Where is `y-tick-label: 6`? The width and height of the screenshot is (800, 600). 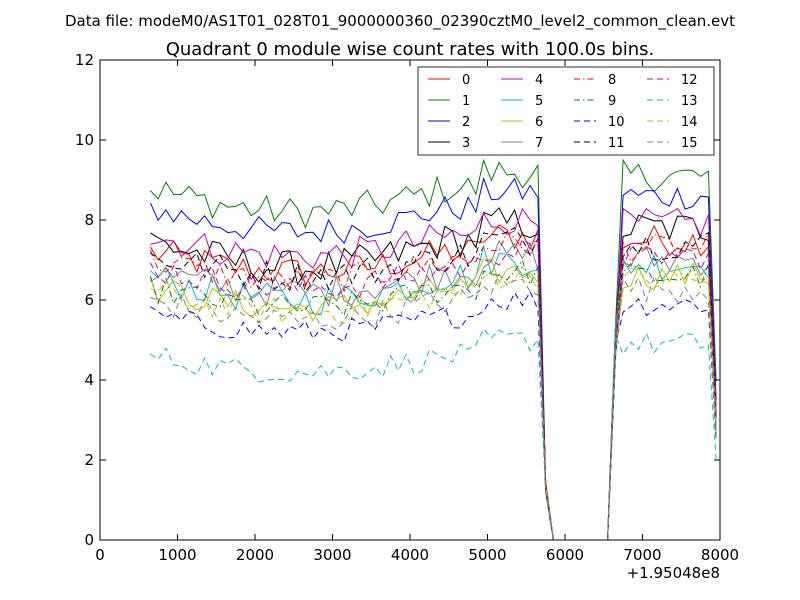 y-tick-label: 6 is located at coordinates (89, 300).